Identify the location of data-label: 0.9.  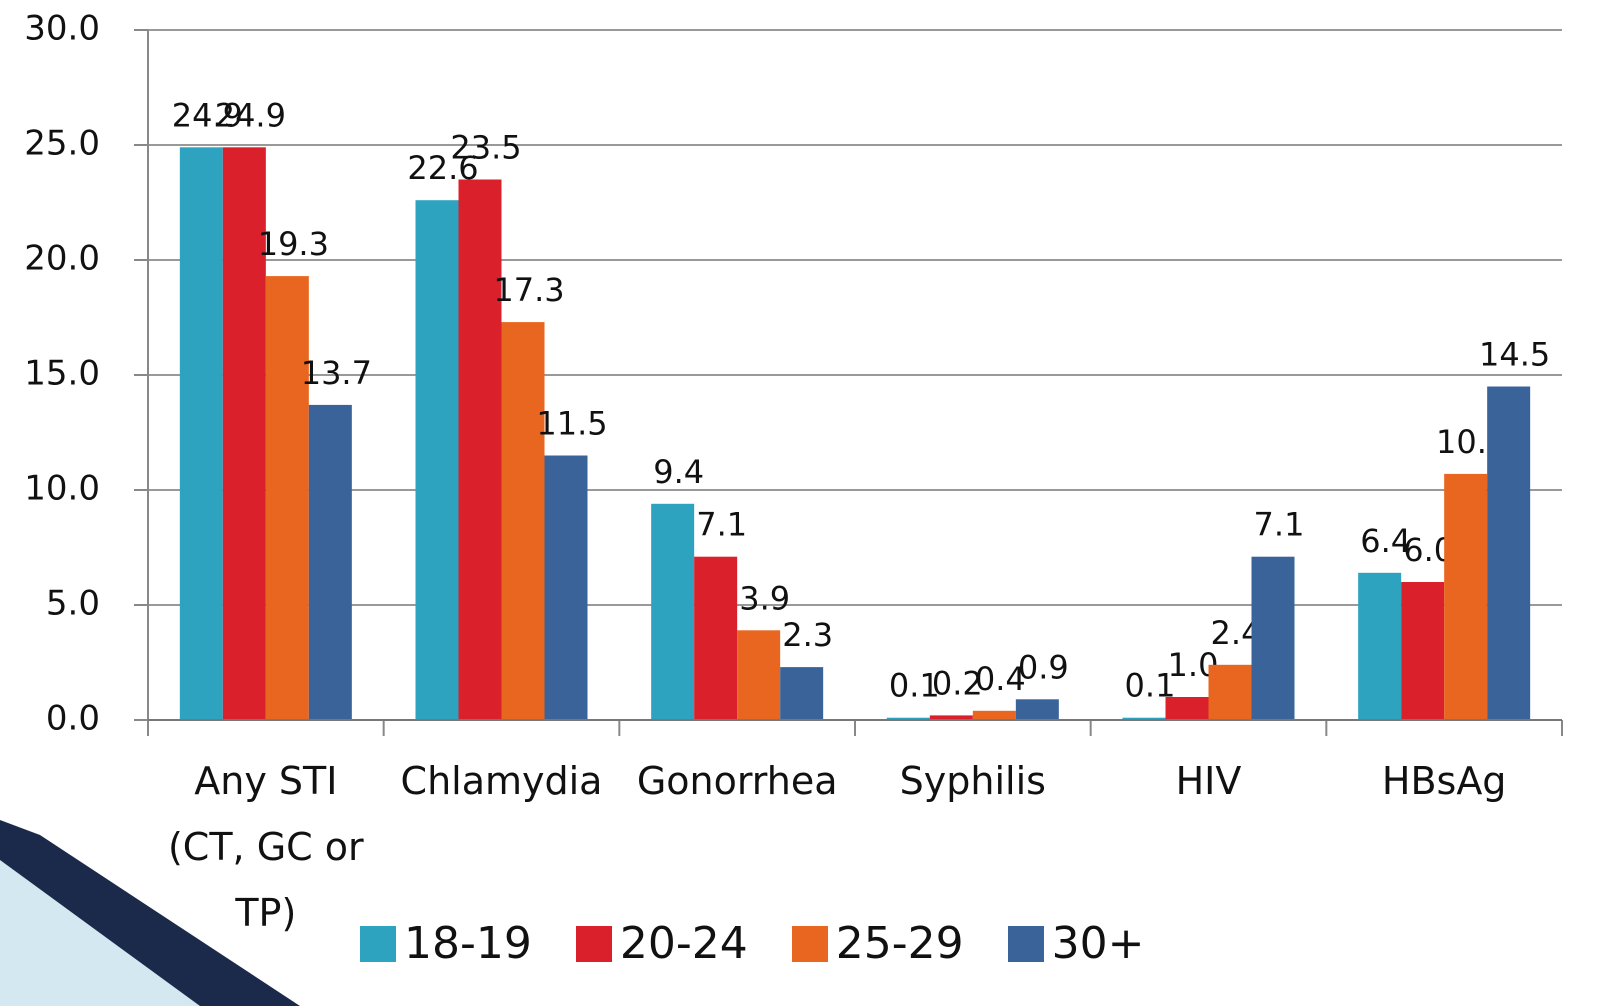
(1043, 667).